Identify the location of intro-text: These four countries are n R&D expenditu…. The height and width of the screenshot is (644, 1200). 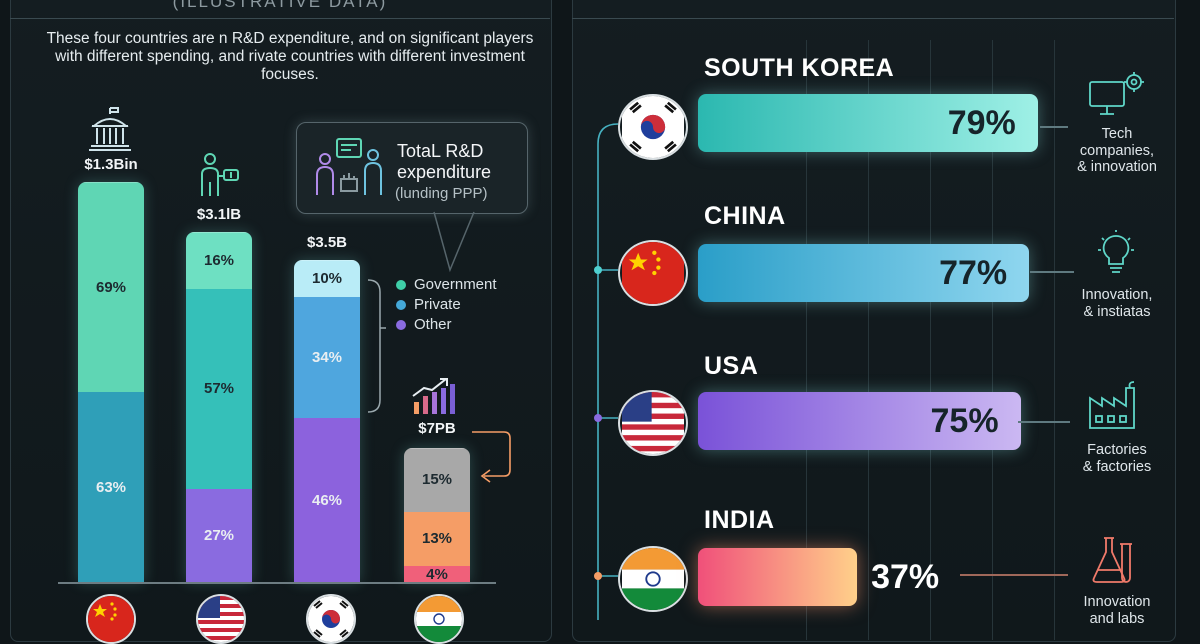
(290, 56).